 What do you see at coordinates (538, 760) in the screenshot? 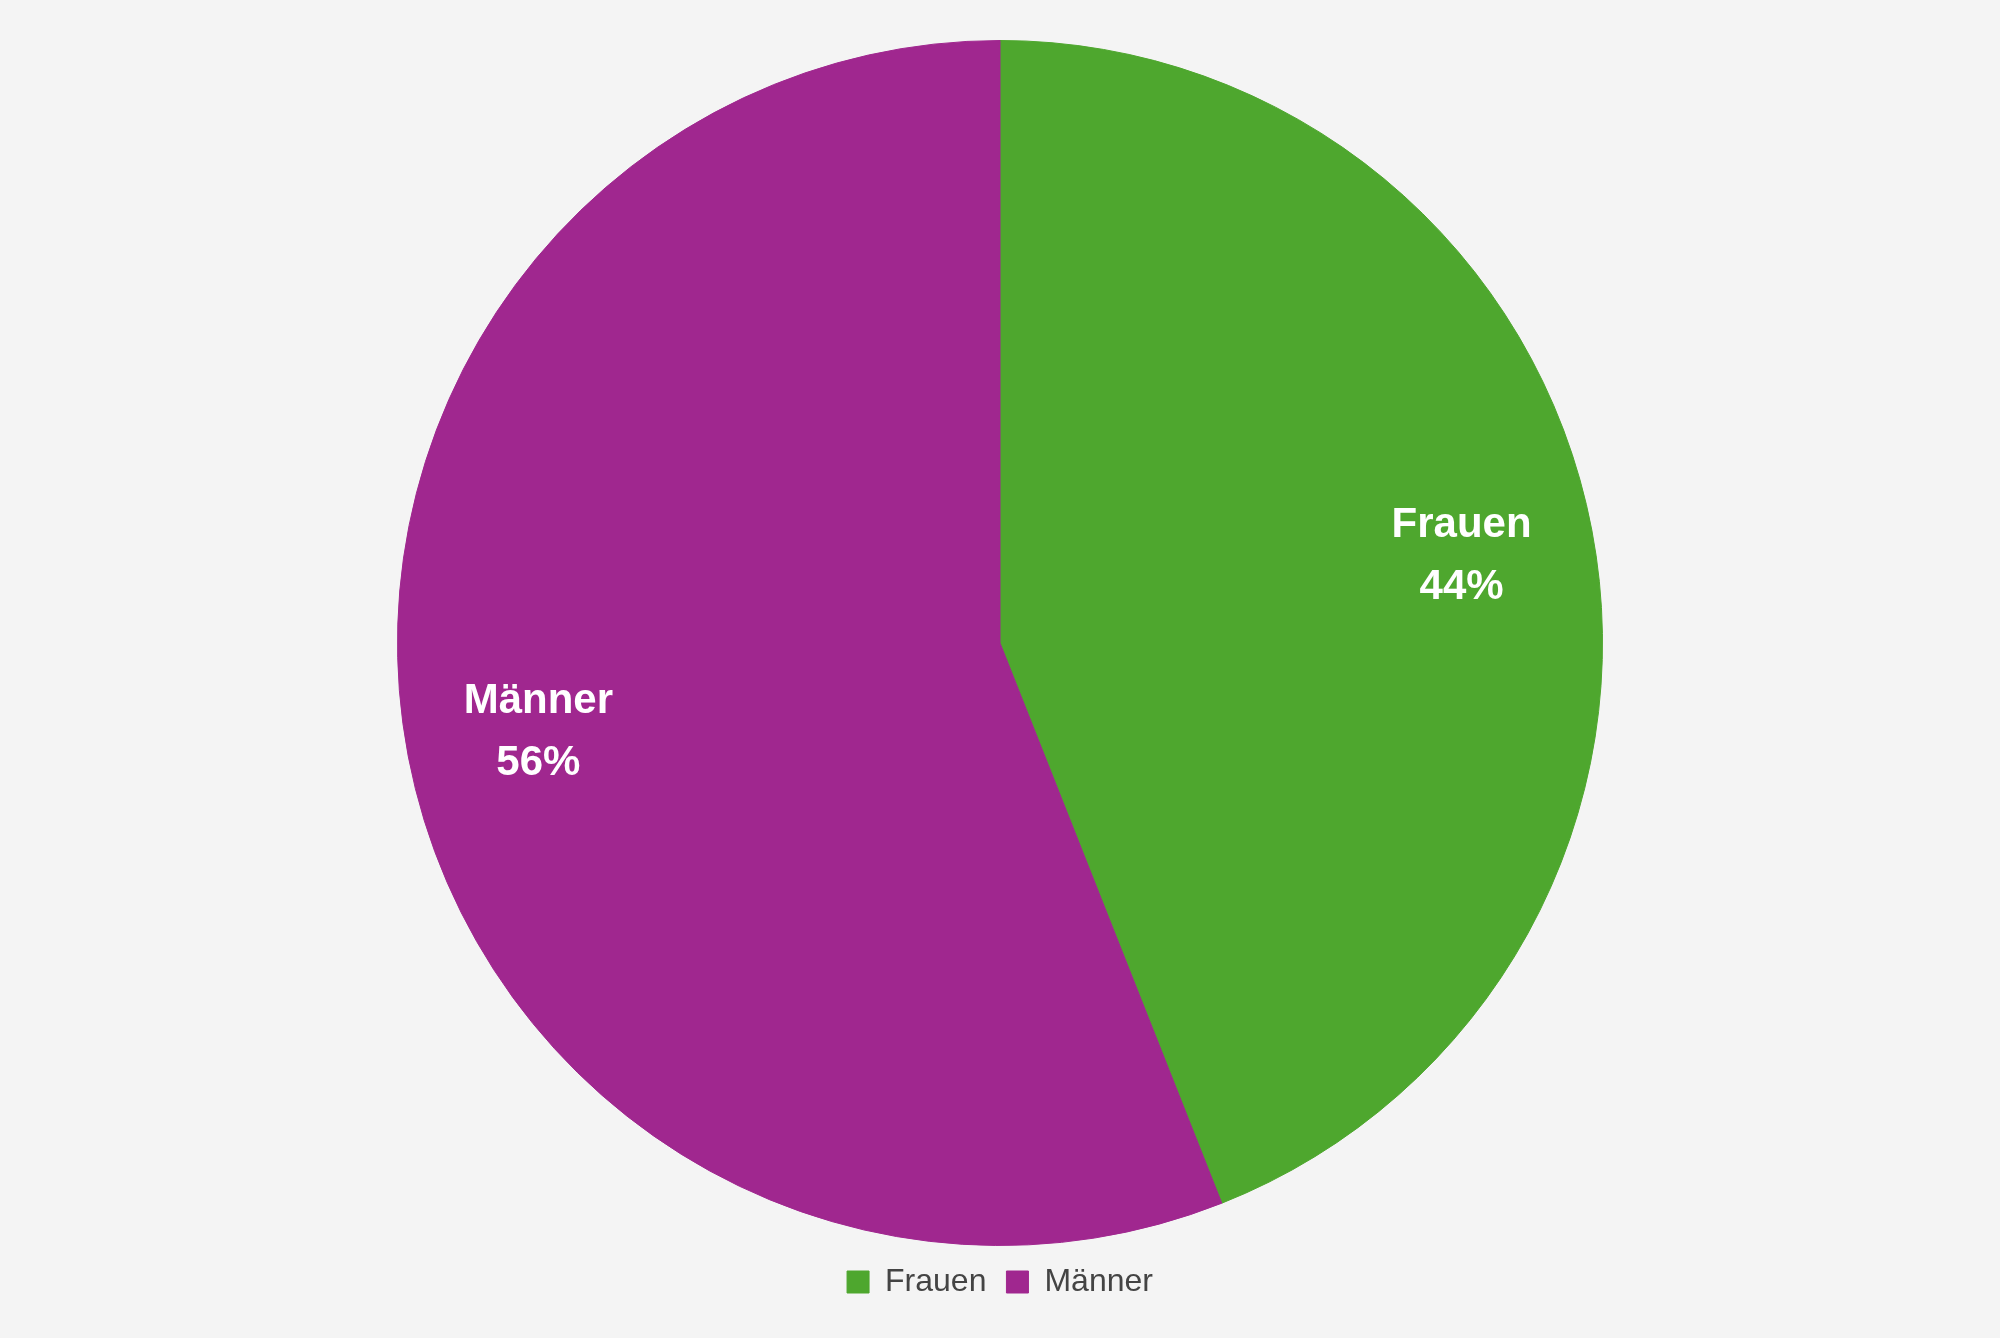
I see `data-label: 56%` at bounding box center [538, 760].